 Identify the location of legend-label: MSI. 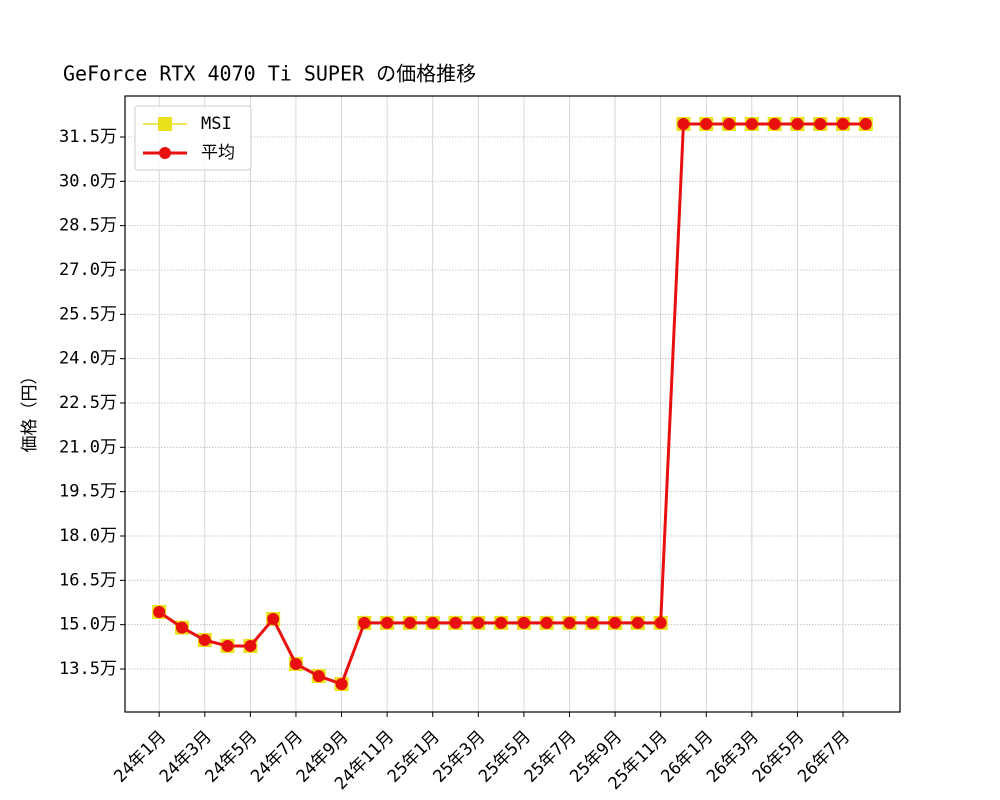
(216, 124).